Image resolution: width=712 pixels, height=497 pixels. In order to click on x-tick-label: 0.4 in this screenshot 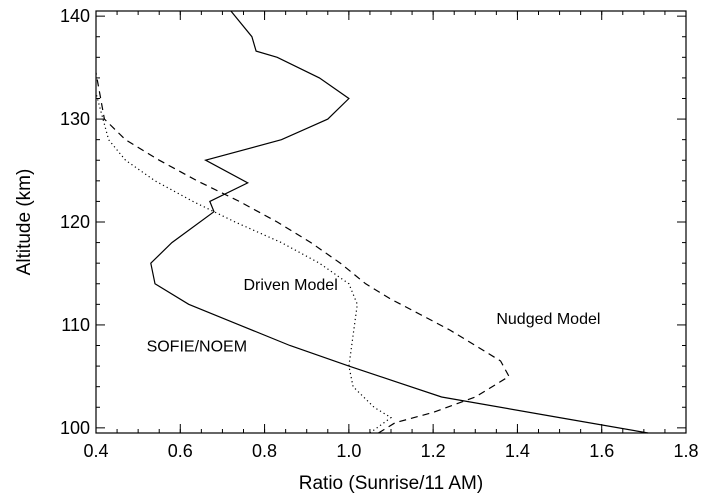, I will do `click(95, 451)`.